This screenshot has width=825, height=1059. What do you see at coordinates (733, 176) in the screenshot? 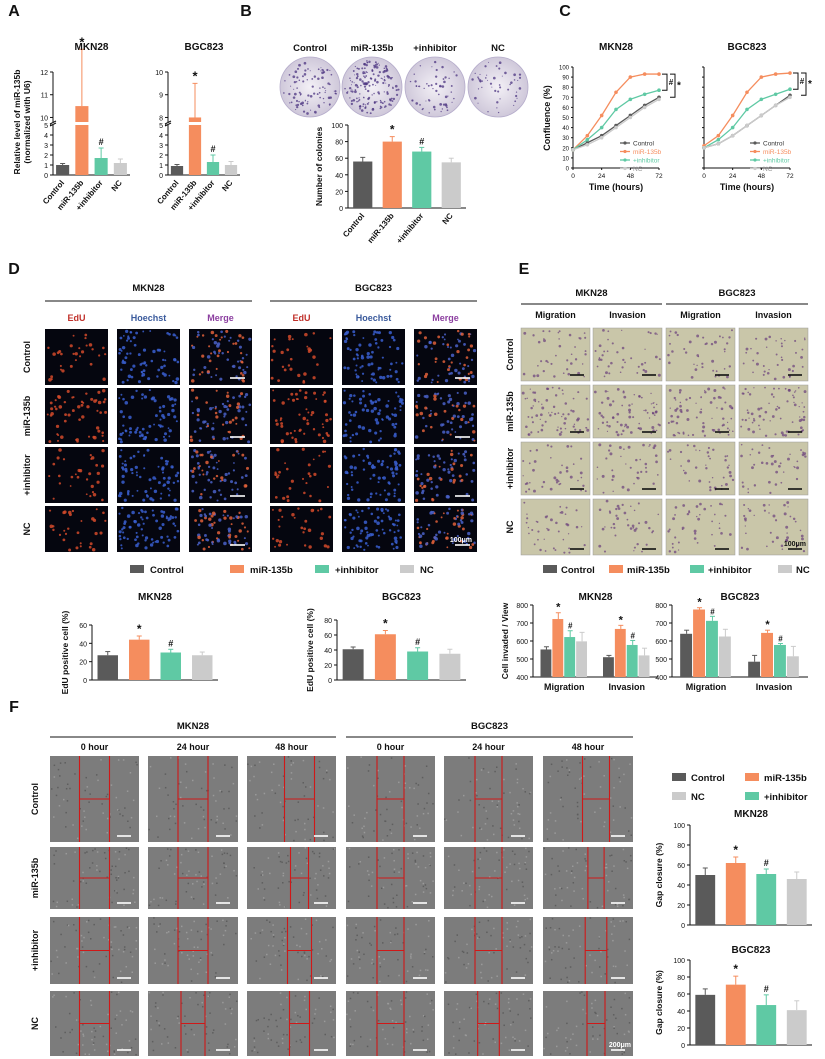
I see `C-BGC823-x-tick-label: 24` at bounding box center [733, 176].